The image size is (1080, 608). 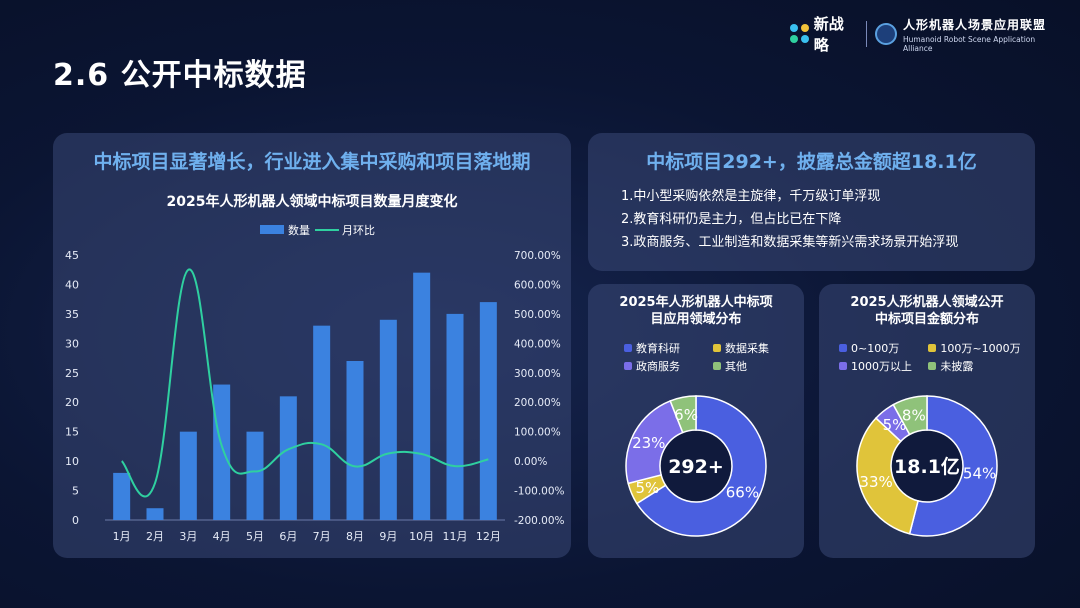 I want to click on slice-value-label: 8%, so click(x=914, y=416).